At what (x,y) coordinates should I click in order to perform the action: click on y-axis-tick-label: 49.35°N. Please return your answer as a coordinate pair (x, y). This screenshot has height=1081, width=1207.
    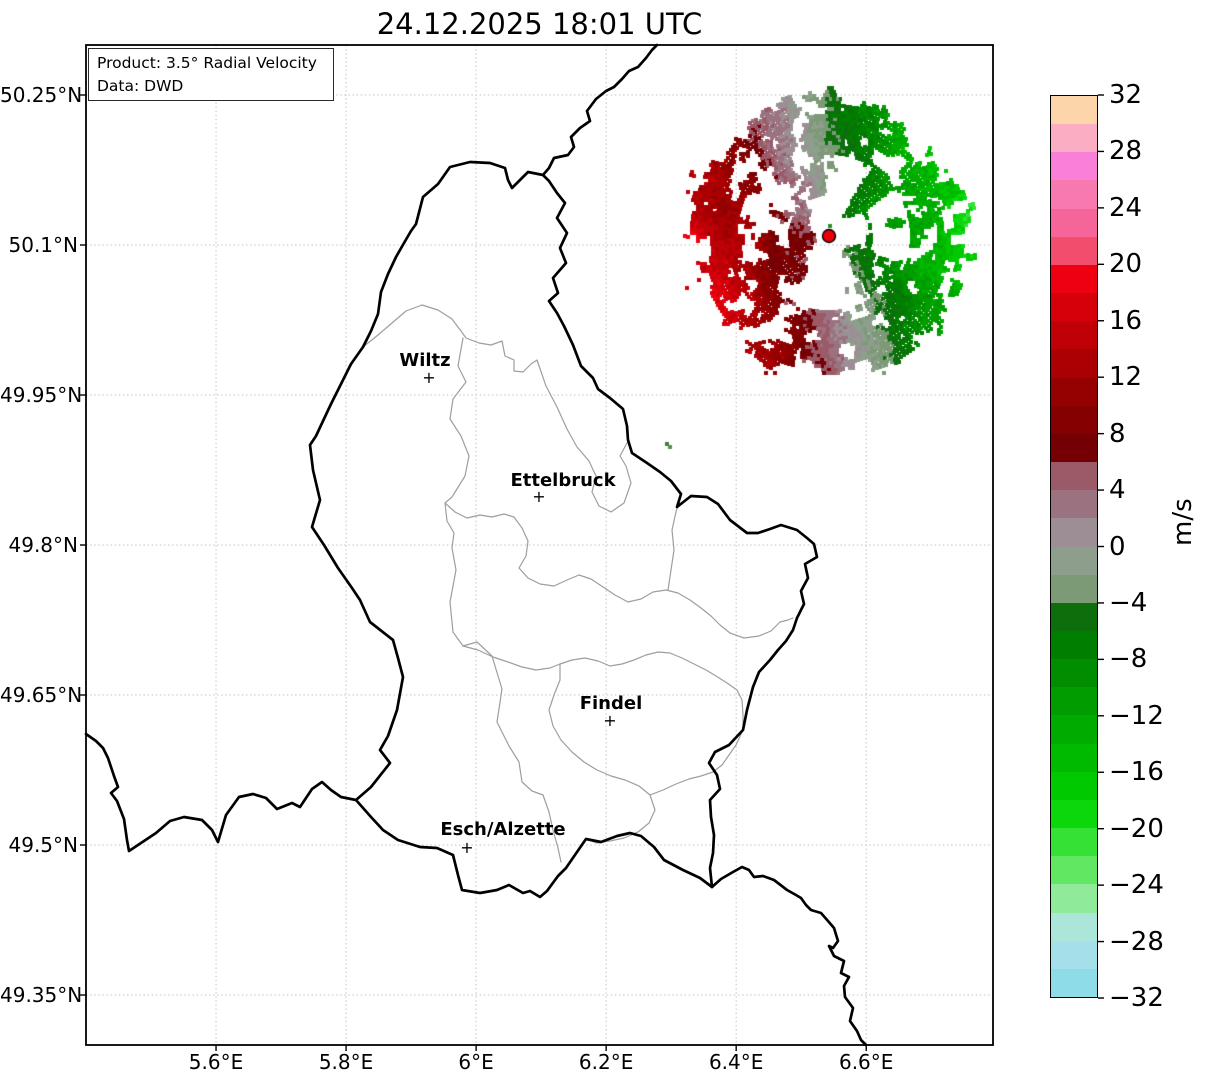
    Looking at the image, I should click on (41, 995).